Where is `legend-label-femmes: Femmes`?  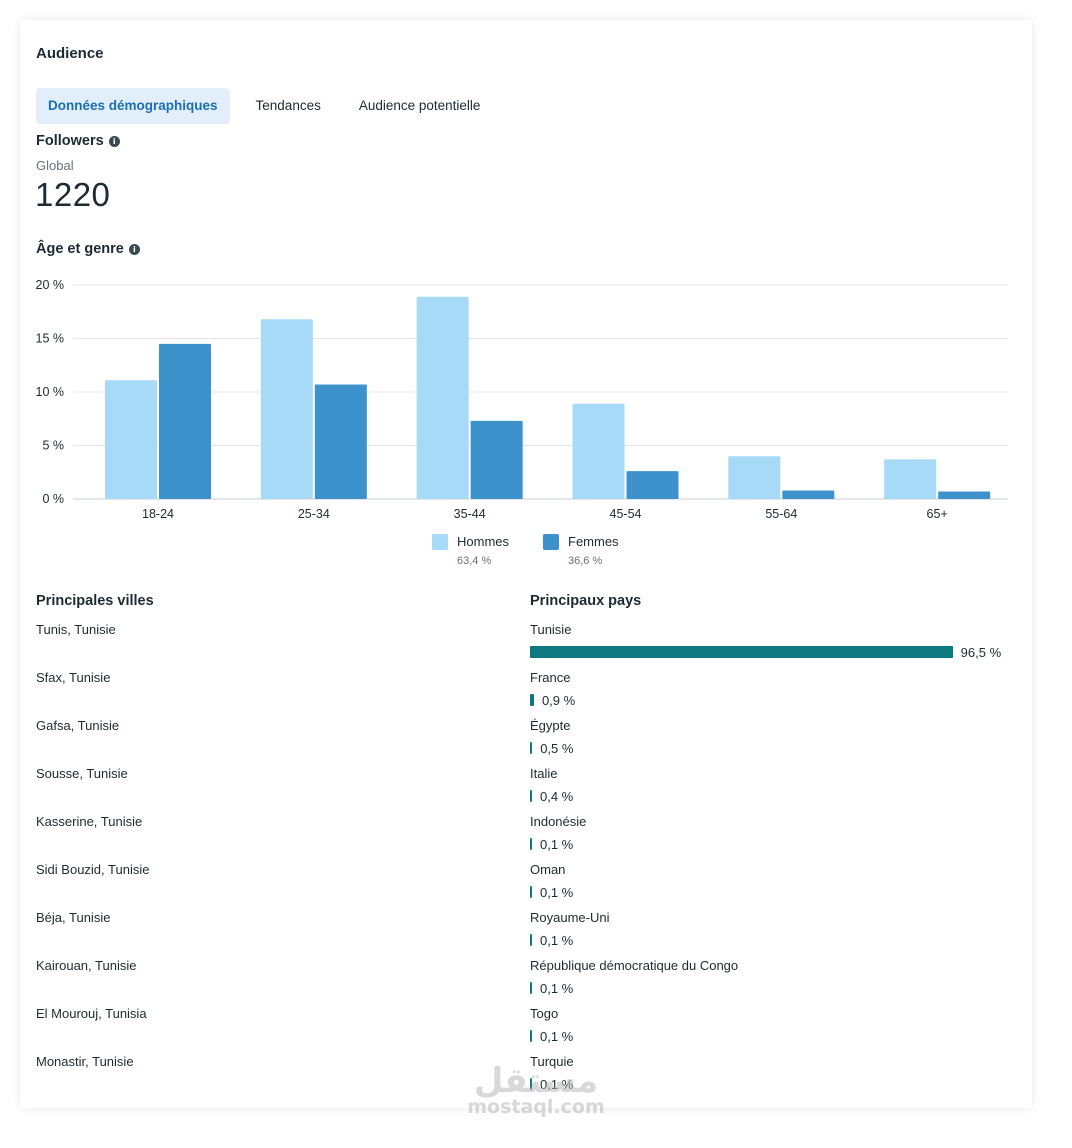 legend-label-femmes: Femmes is located at coordinates (593, 541).